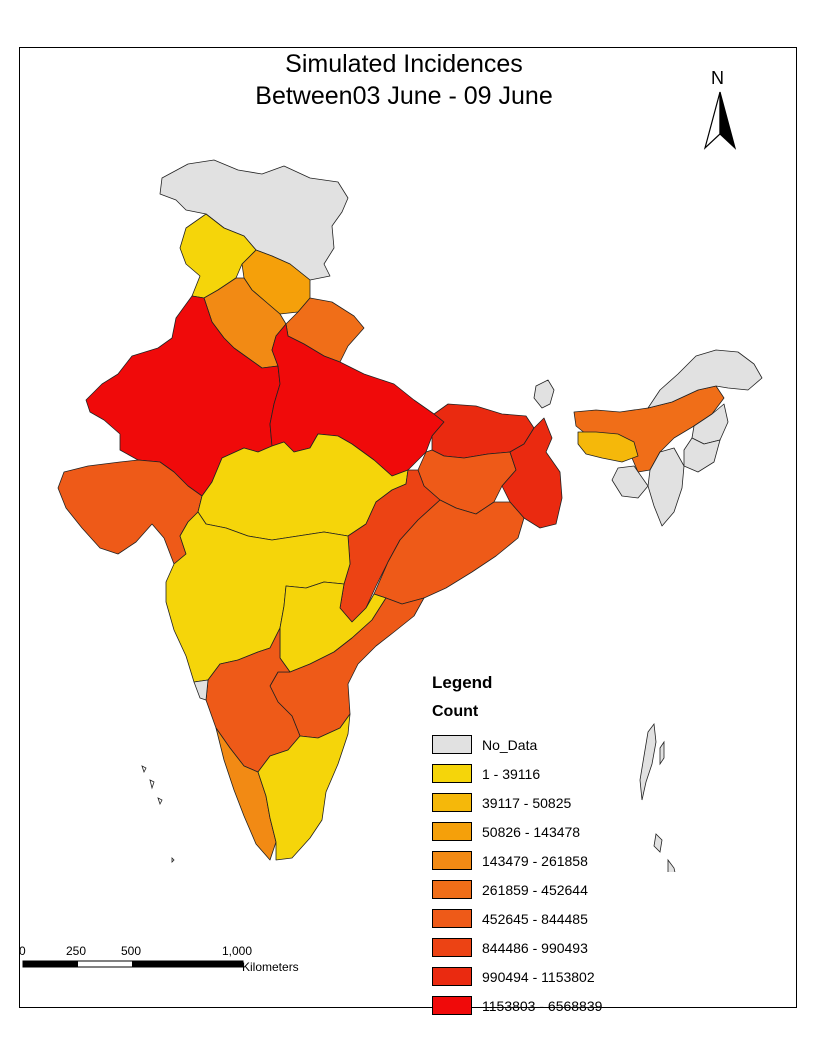 Image resolution: width=816 pixels, height=1056 pixels. Describe the element at coordinates (602, 744) in the screenshot. I see `legend-item: No_Data` at that location.